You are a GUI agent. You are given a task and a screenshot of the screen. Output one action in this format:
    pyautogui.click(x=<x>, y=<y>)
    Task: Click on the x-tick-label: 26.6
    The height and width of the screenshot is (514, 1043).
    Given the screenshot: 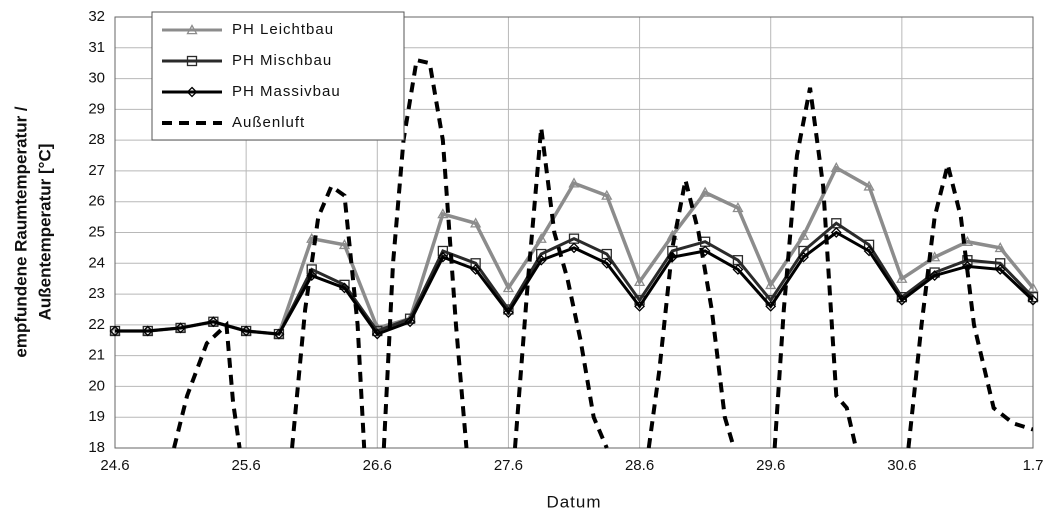 What is the action you would take?
    pyautogui.click(x=377, y=465)
    